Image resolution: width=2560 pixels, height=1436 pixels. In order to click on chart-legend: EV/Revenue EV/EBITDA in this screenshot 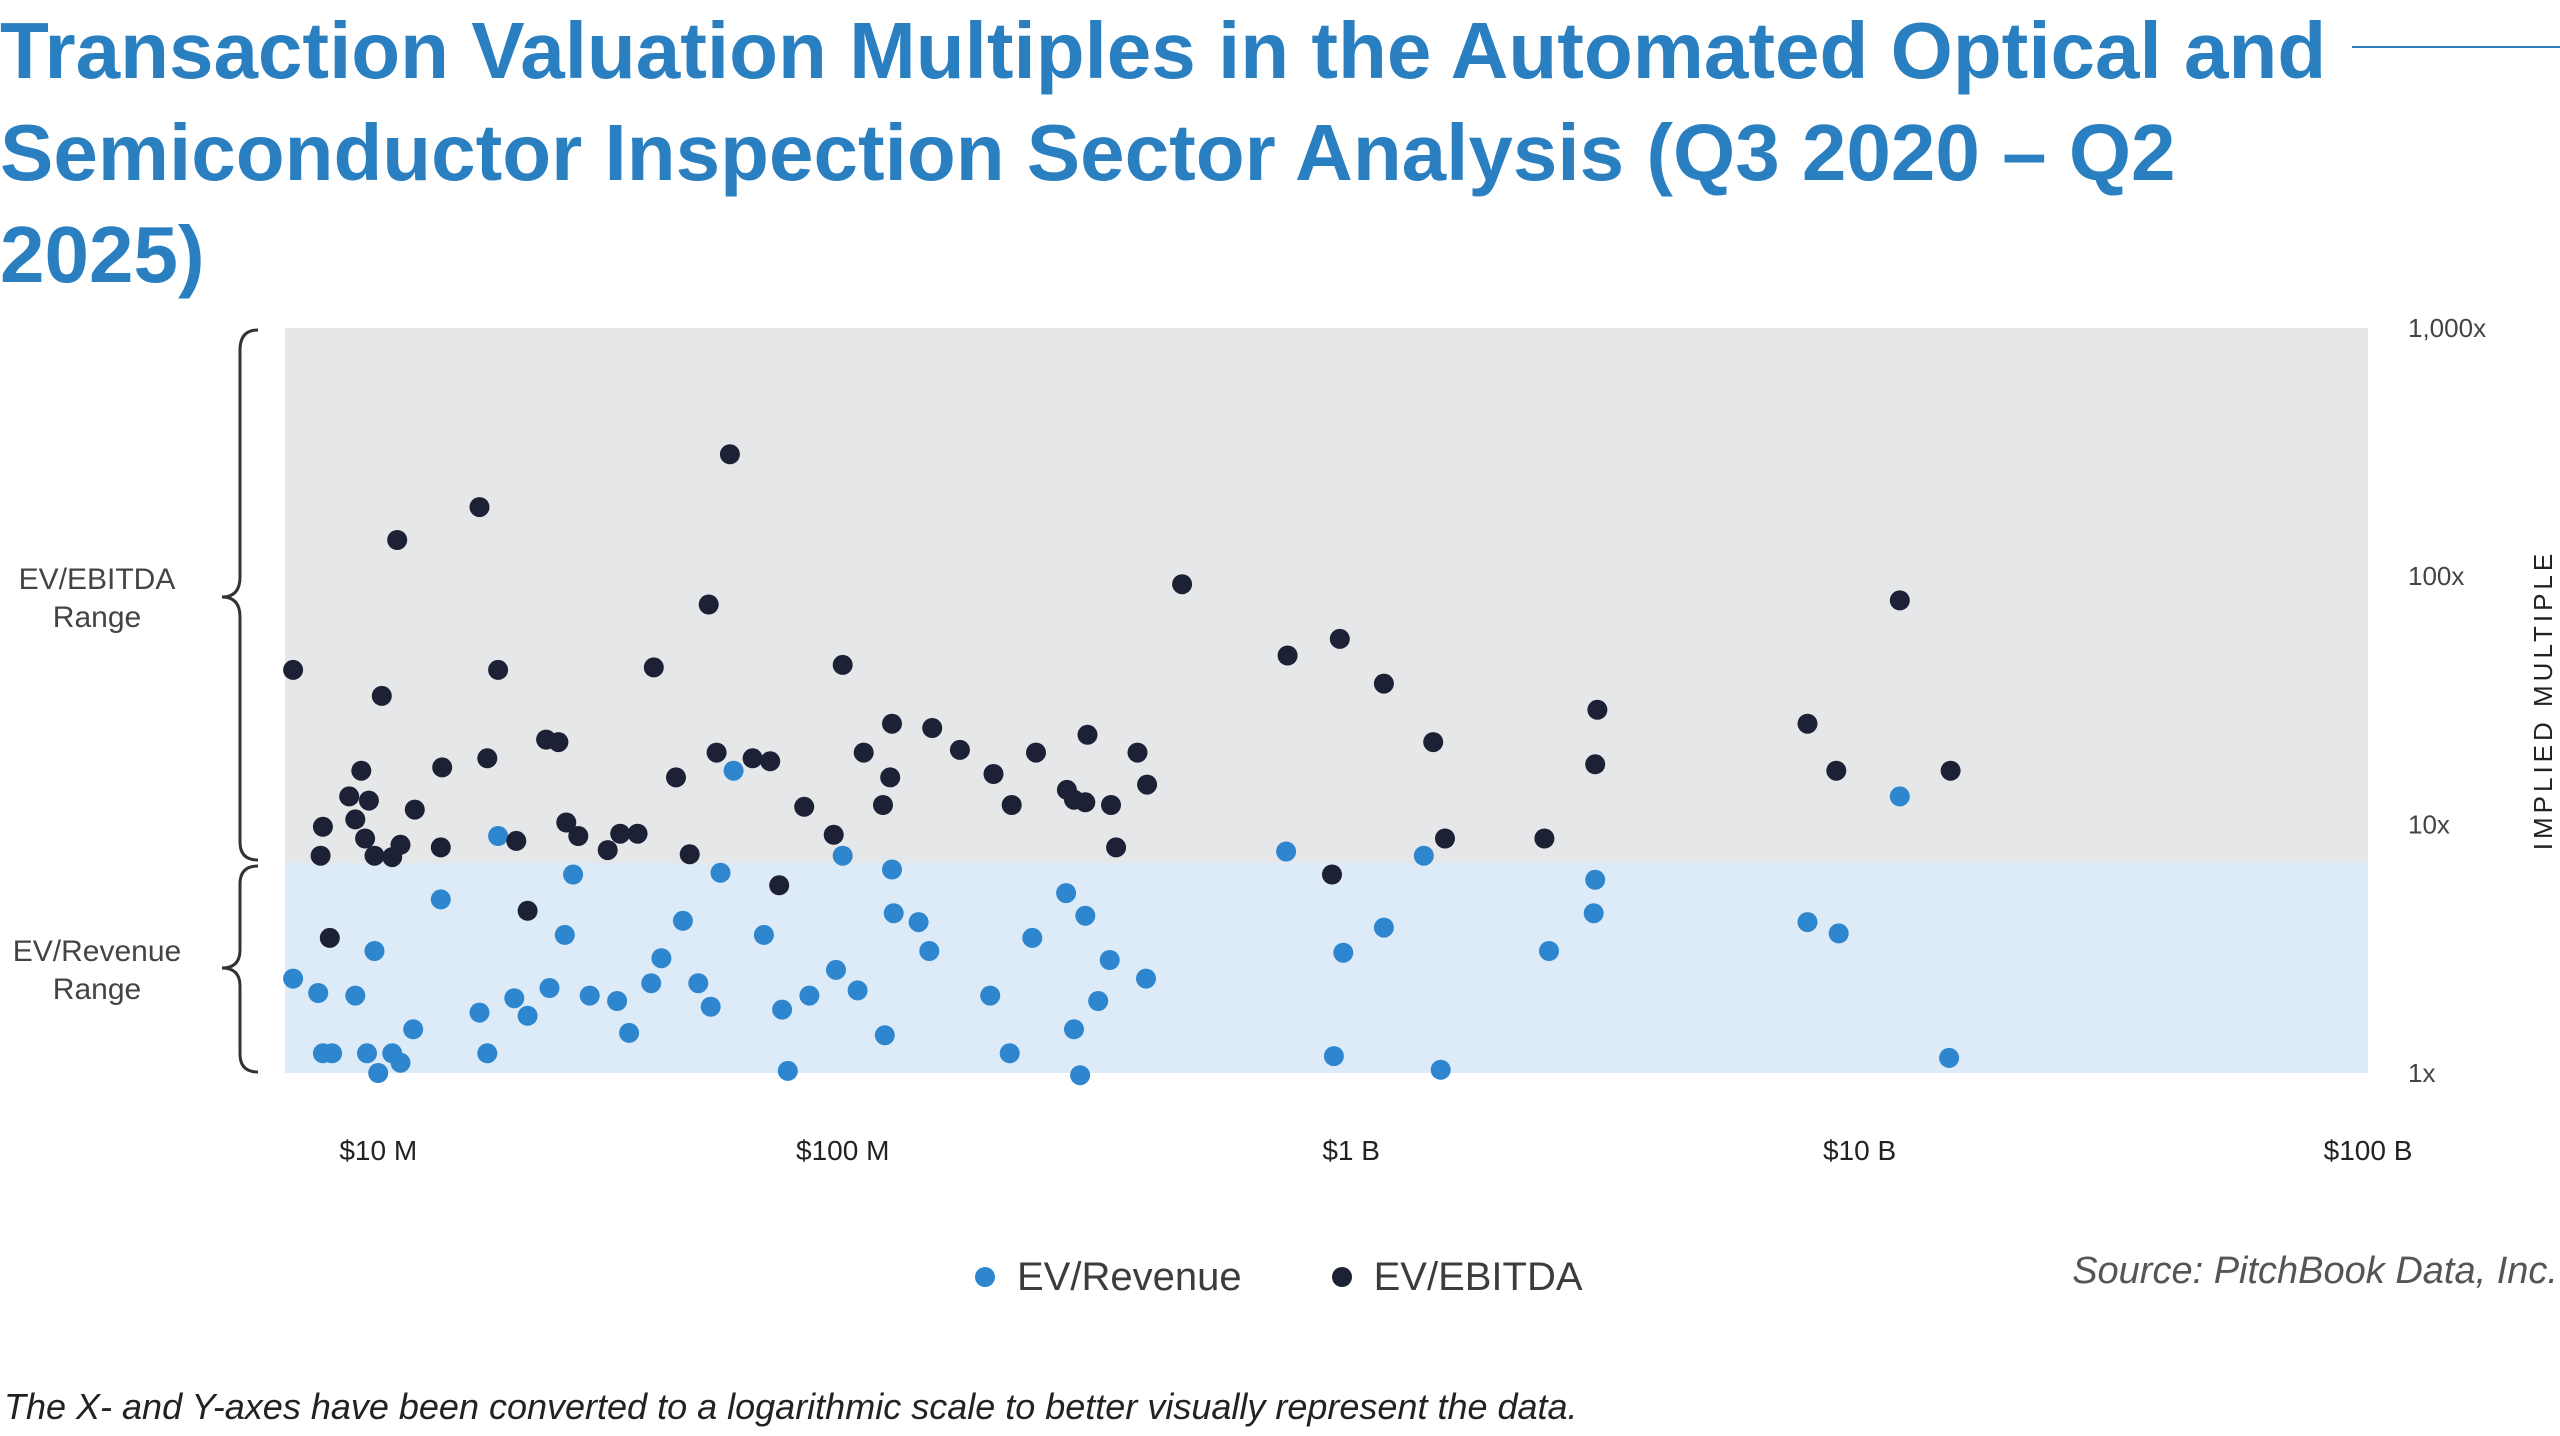, I will do `click(1324, 1277)`.